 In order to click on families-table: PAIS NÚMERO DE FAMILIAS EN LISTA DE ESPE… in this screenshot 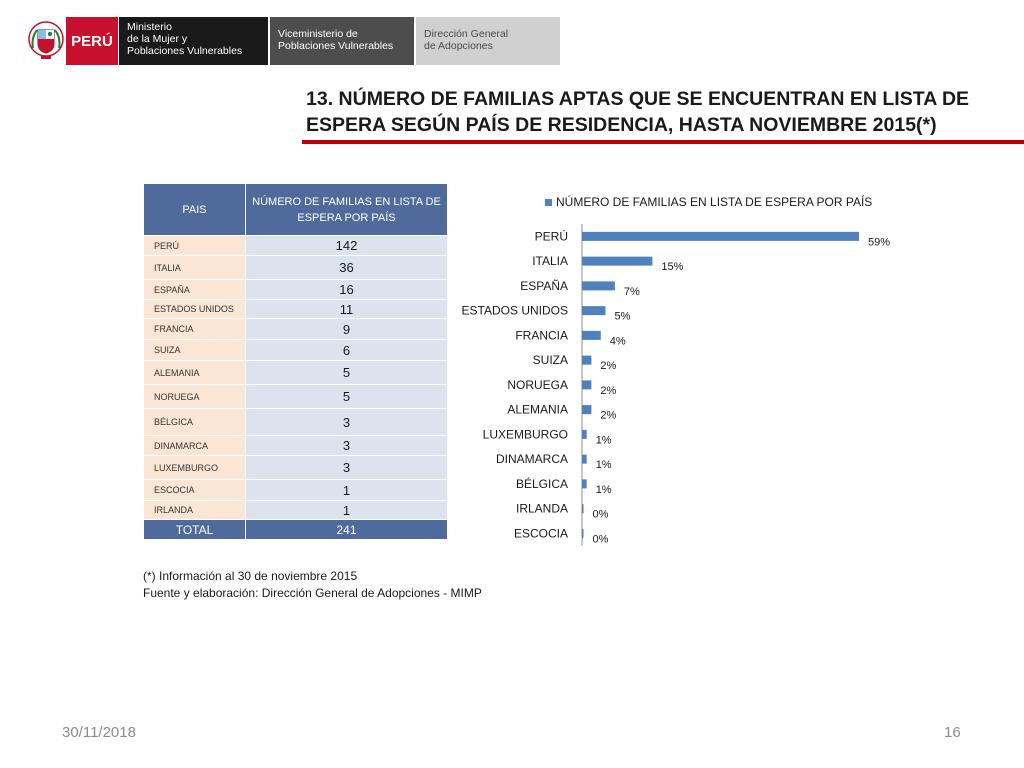, I will do `click(295, 361)`.